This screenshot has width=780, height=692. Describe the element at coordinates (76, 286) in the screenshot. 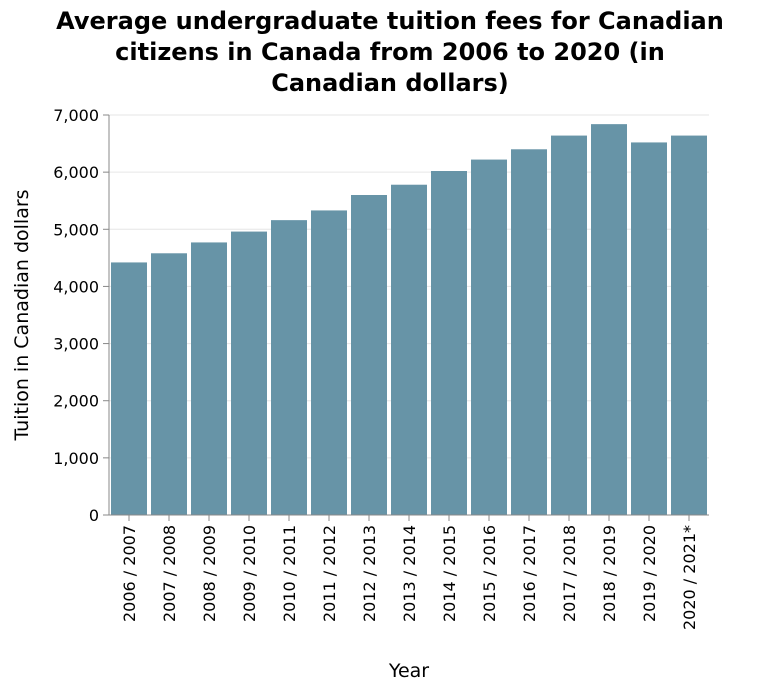

I see `y-tick-label: 4,000` at that location.